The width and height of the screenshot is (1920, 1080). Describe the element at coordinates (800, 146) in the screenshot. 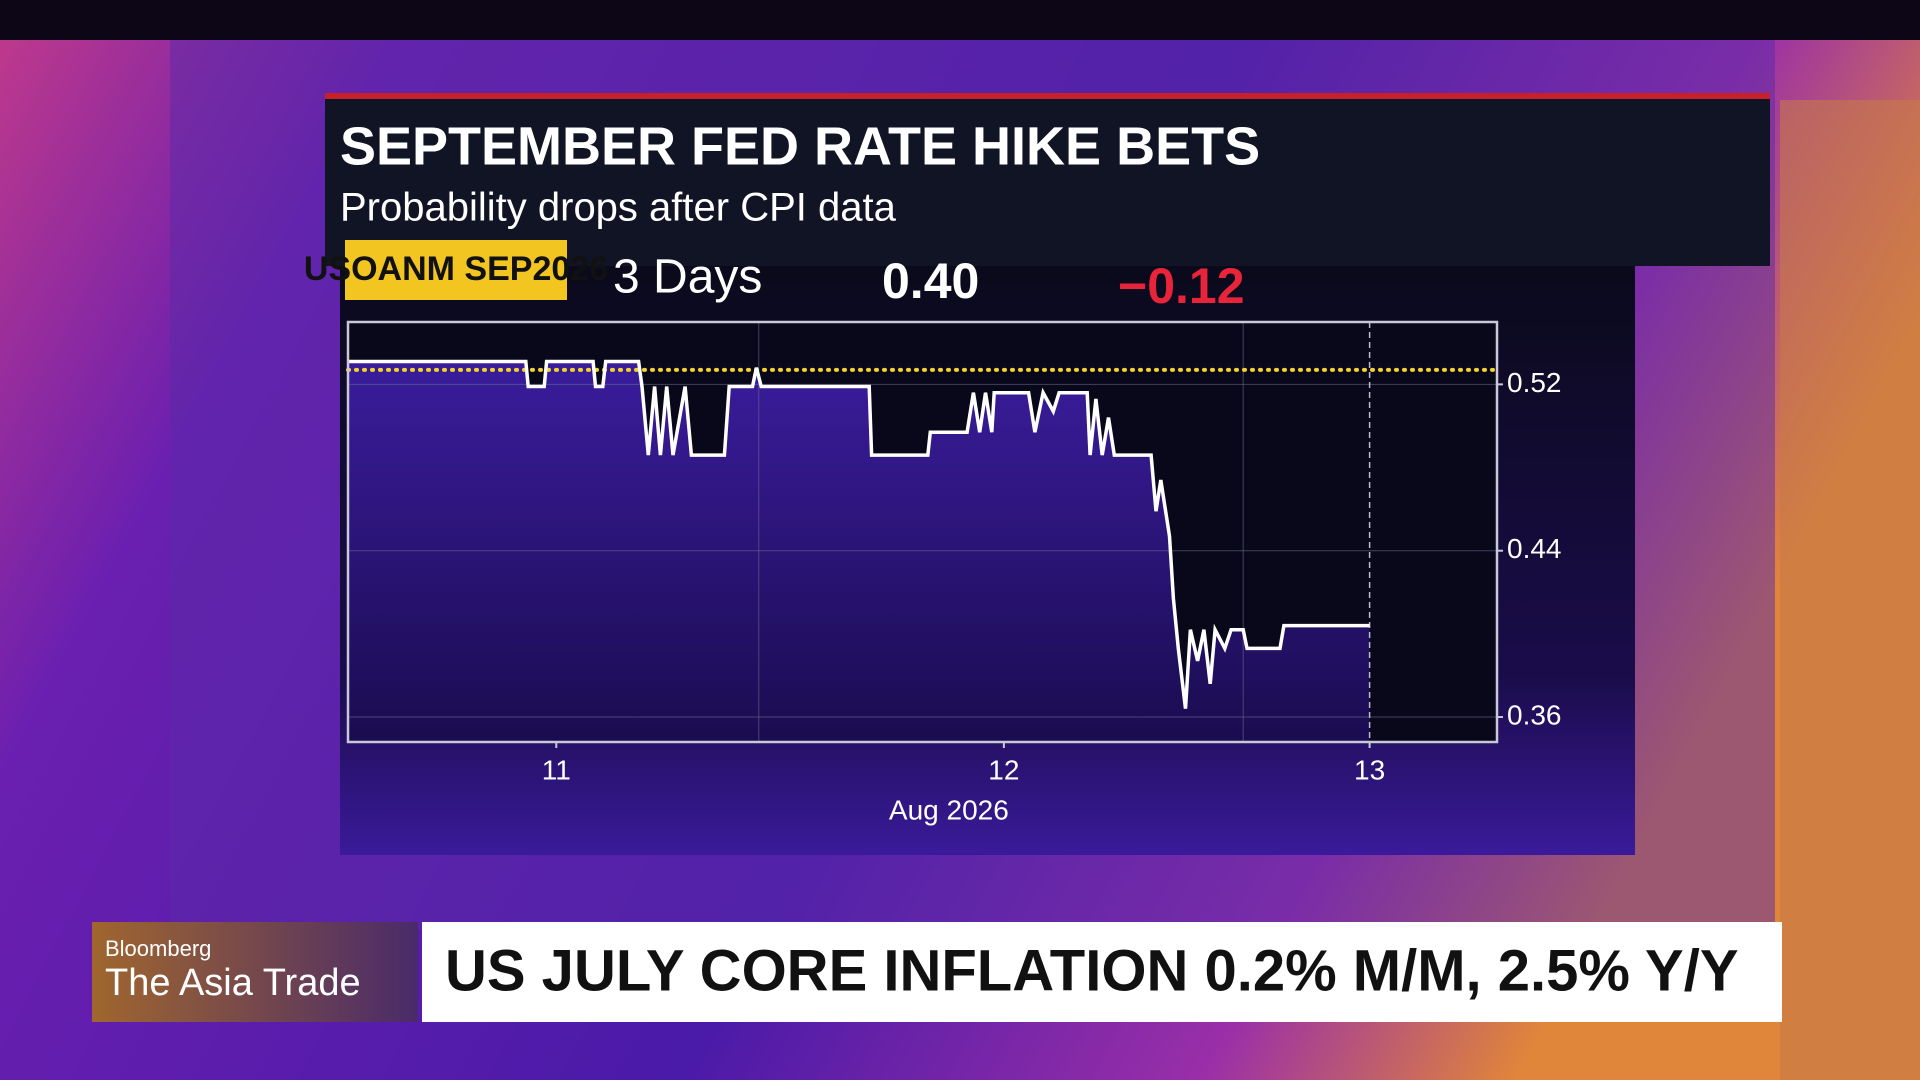

I see `chart-title: SEPTEMBER FED RATE HIKE BETS` at that location.